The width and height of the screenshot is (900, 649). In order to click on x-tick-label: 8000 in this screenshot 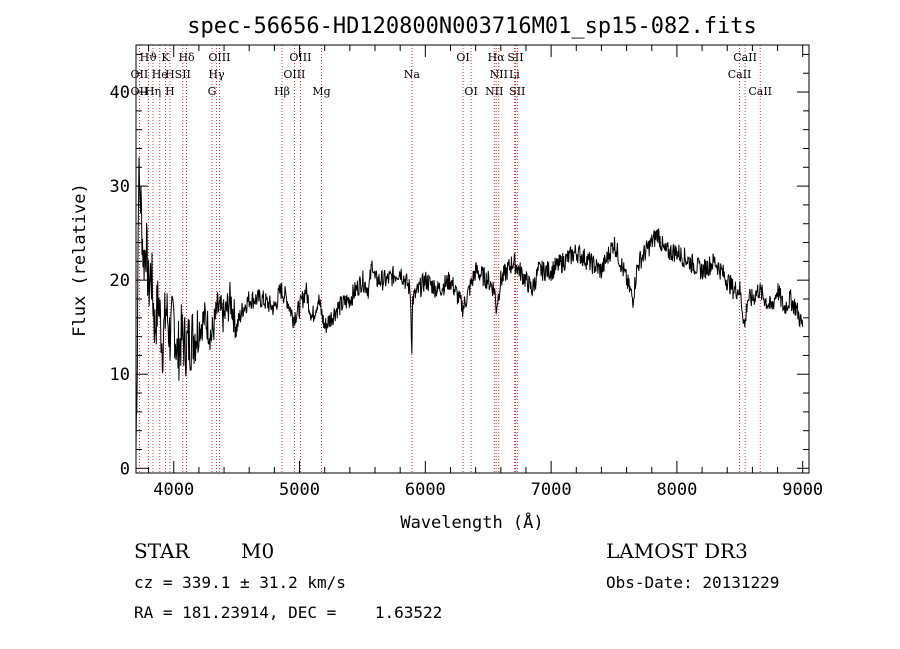, I will do `click(676, 490)`.